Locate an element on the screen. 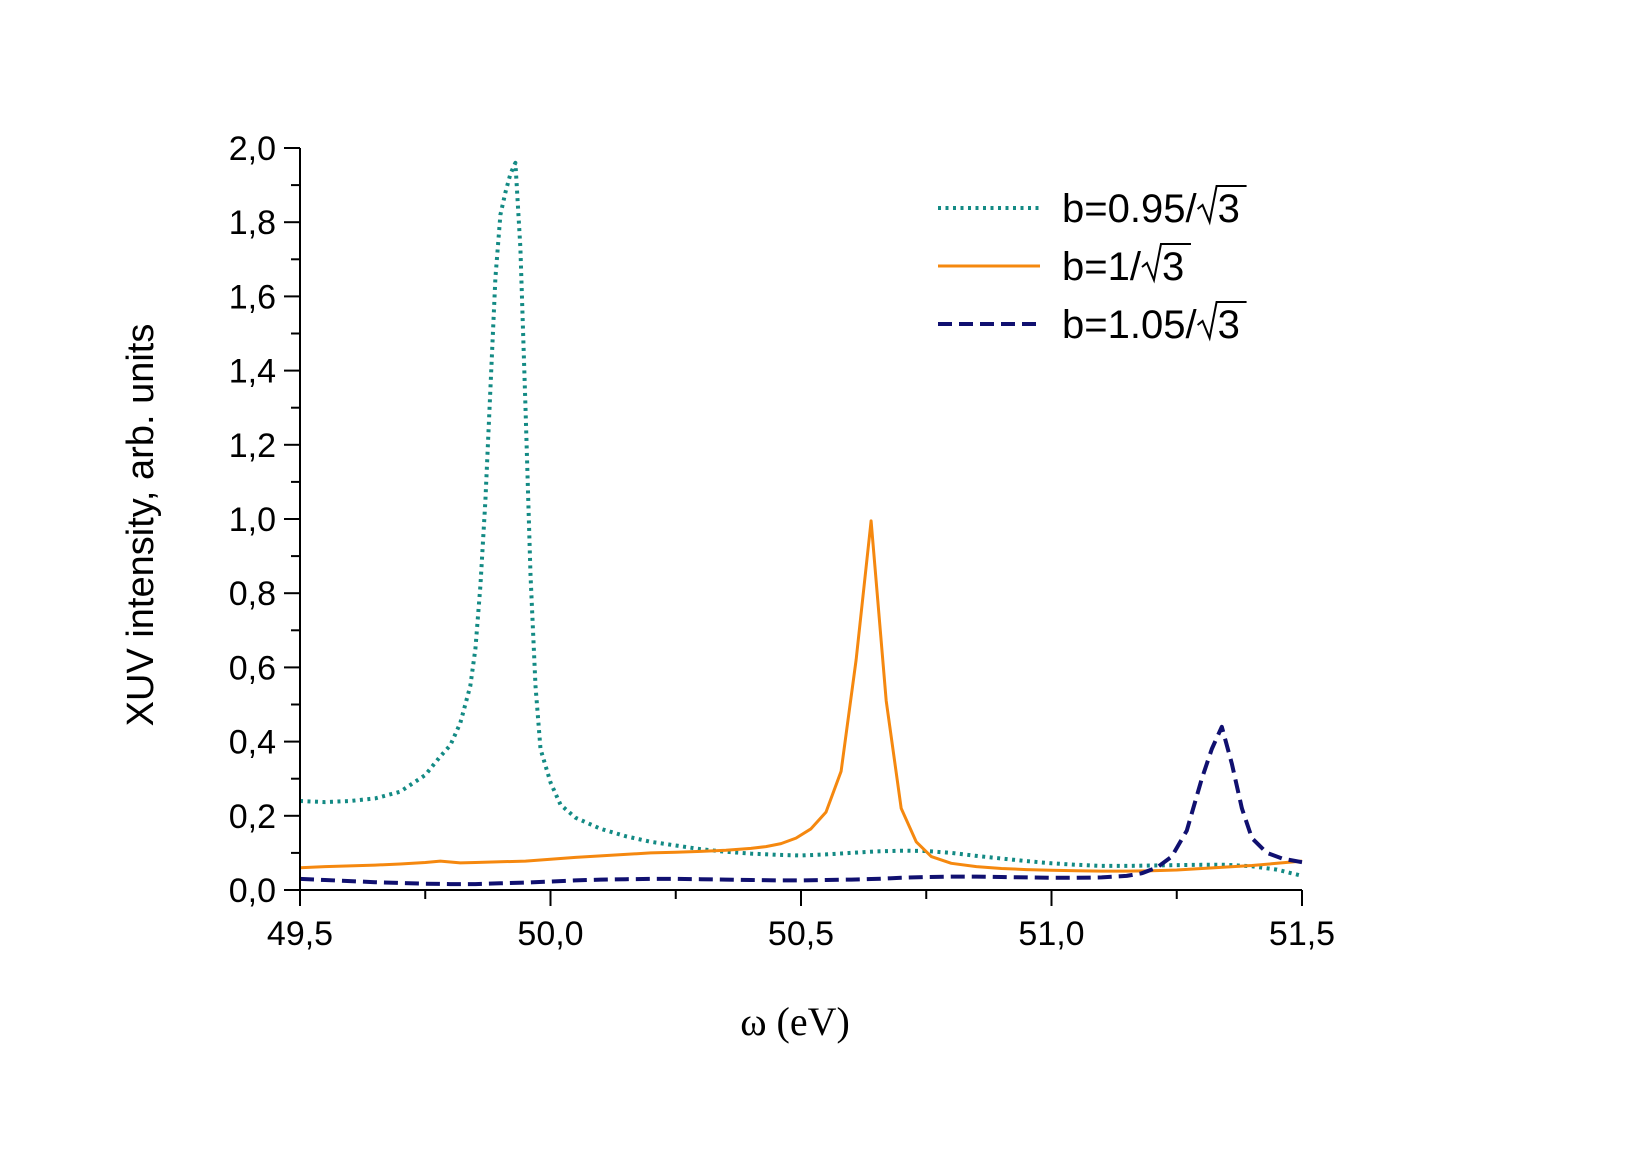  legend-entry-3: b=1.05/3 is located at coordinates (1154, 324).